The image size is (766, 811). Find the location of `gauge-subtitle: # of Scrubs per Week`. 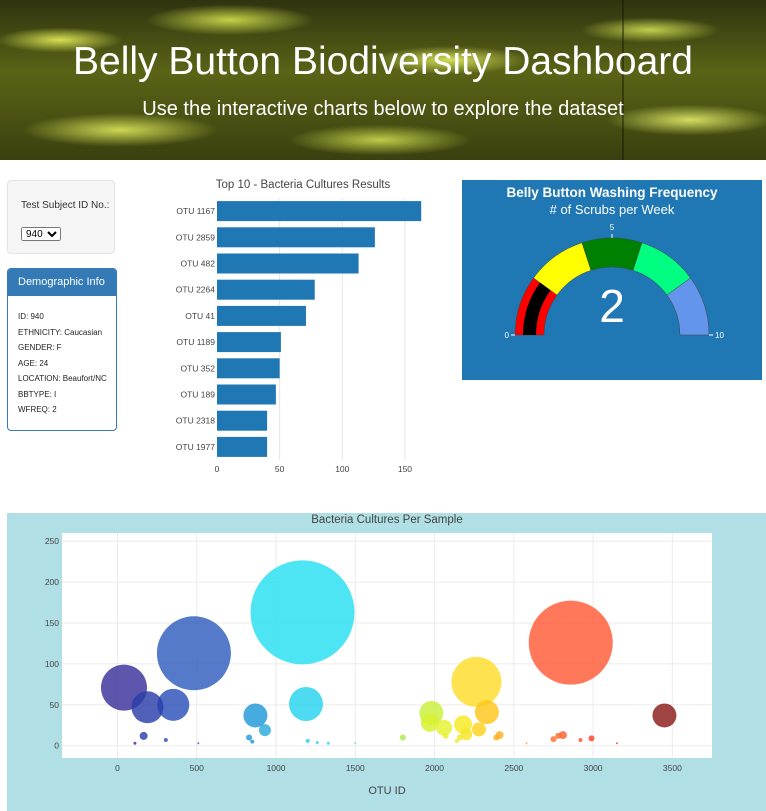

gauge-subtitle: # of Scrubs per Week is located at coordinates (612, 209).